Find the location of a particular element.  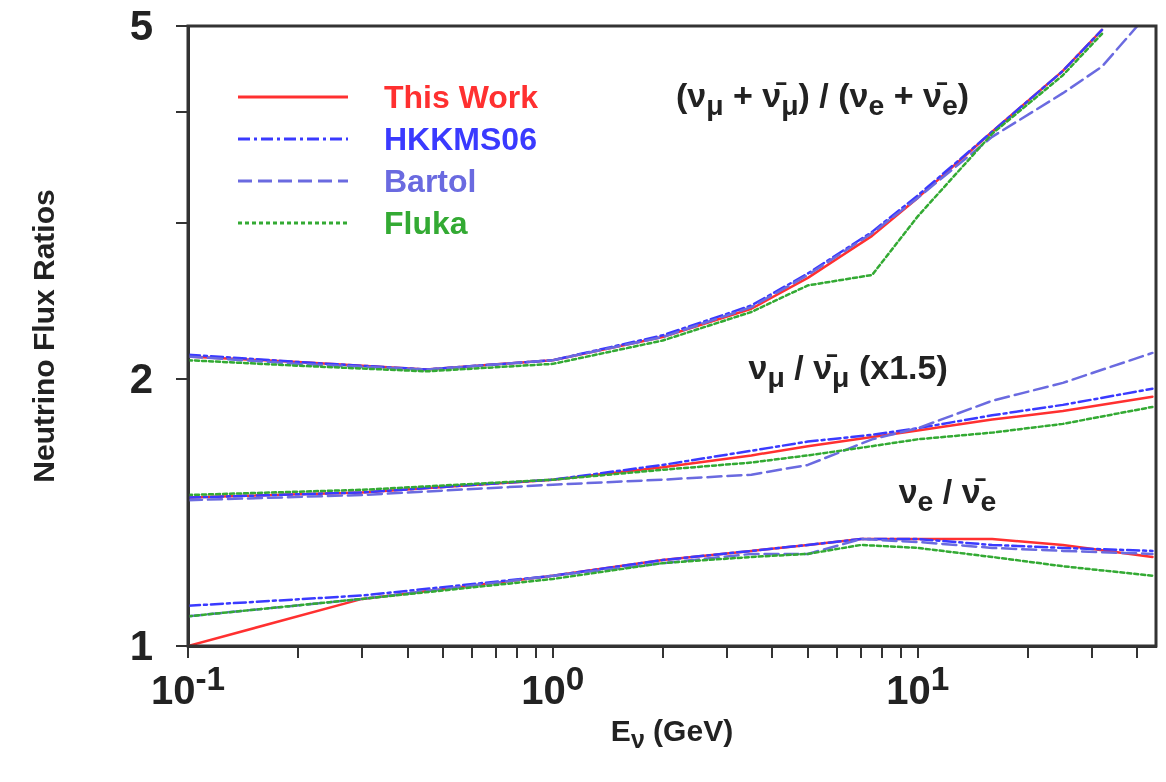

annotation: ν$_{e}$ / ν̄$_{e}$ is located at coordinates (947, 495).